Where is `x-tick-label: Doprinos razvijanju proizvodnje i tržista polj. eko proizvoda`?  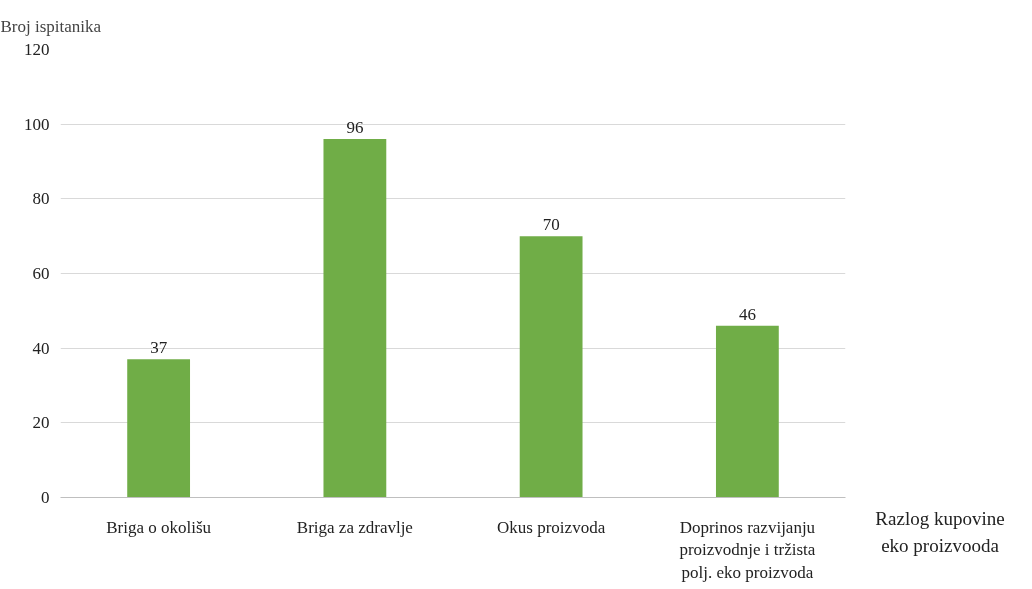
x-tick-label: Doprinos razvijanju proizvodnje i tržista polj. eko proizvoda is located at coordinates (747, 550).